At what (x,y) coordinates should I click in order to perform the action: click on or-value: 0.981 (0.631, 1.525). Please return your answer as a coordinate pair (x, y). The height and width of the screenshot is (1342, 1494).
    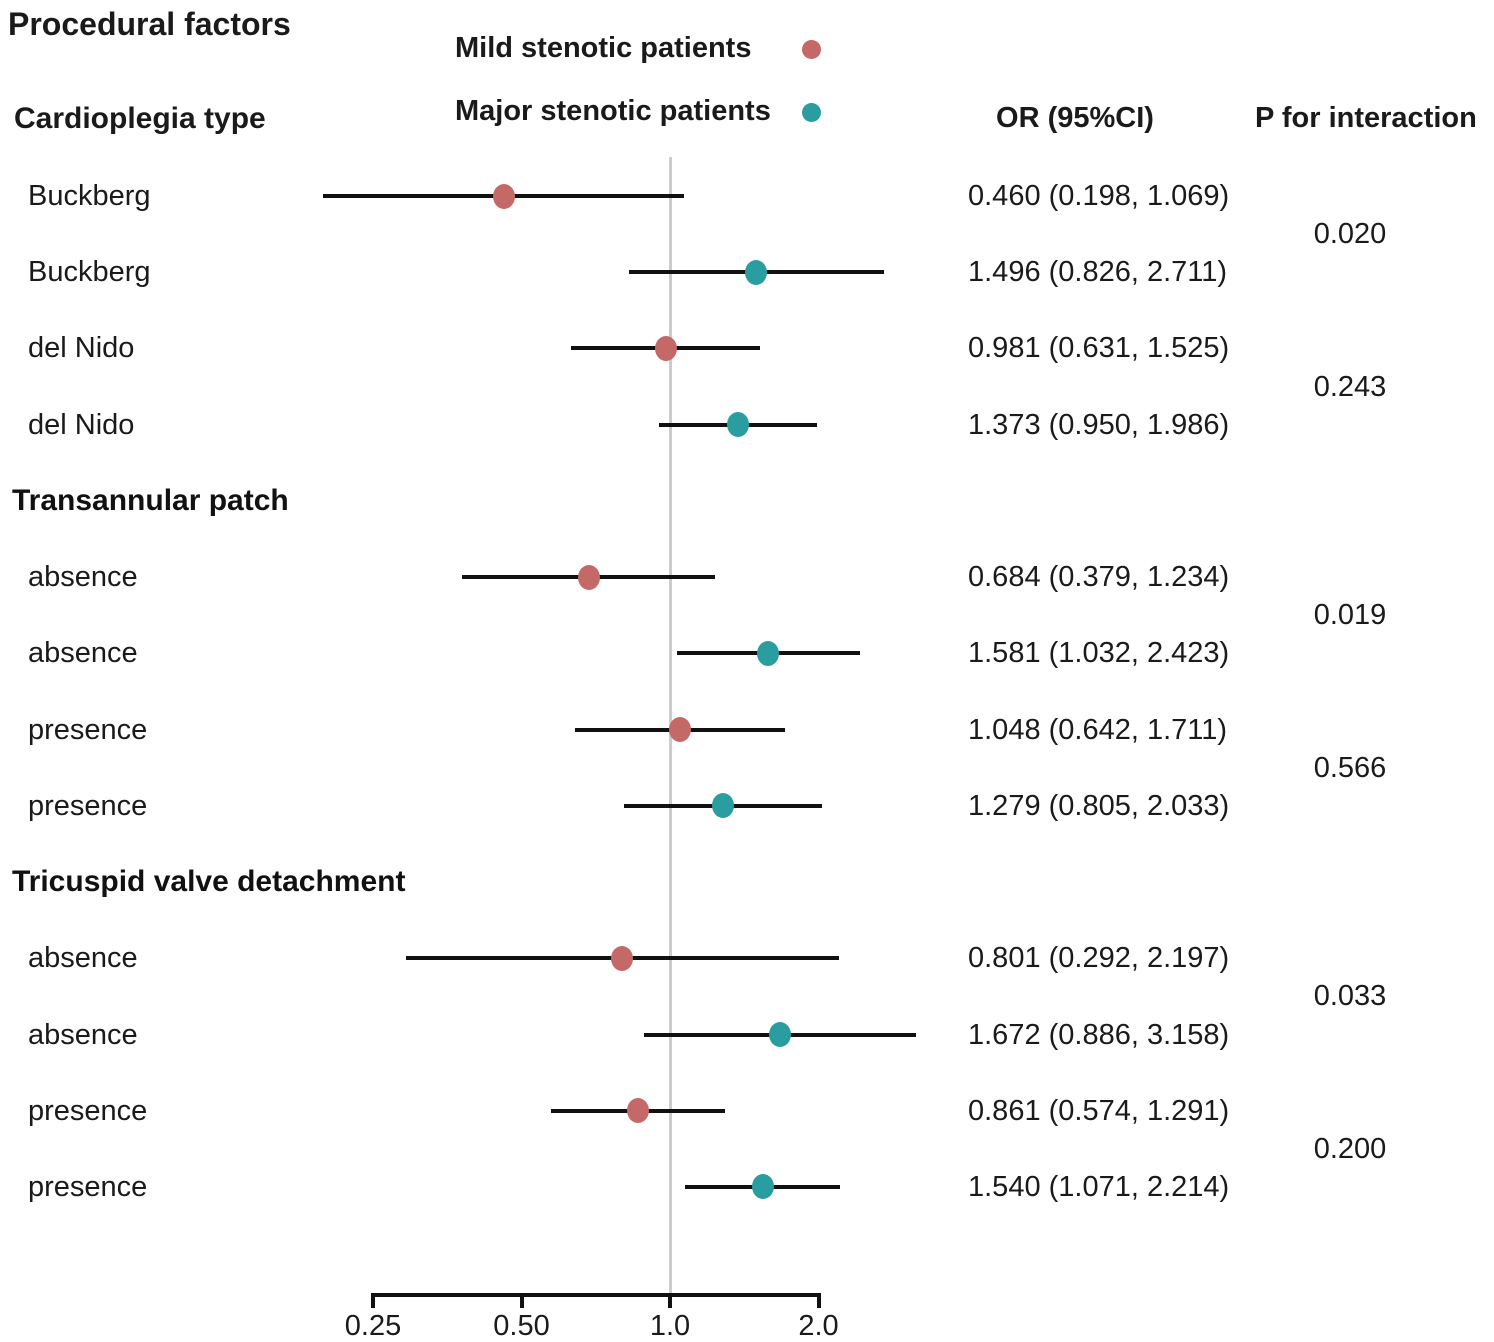
    Looking at the image, I should click on (1099, 348).